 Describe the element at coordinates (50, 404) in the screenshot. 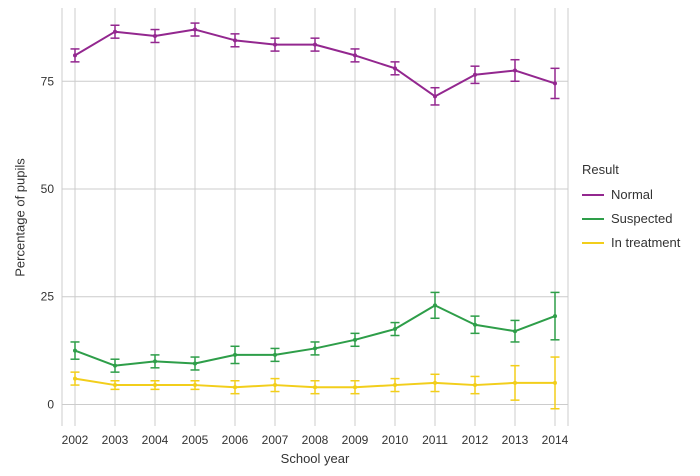

I see `y-tick-label: 0` at that location.